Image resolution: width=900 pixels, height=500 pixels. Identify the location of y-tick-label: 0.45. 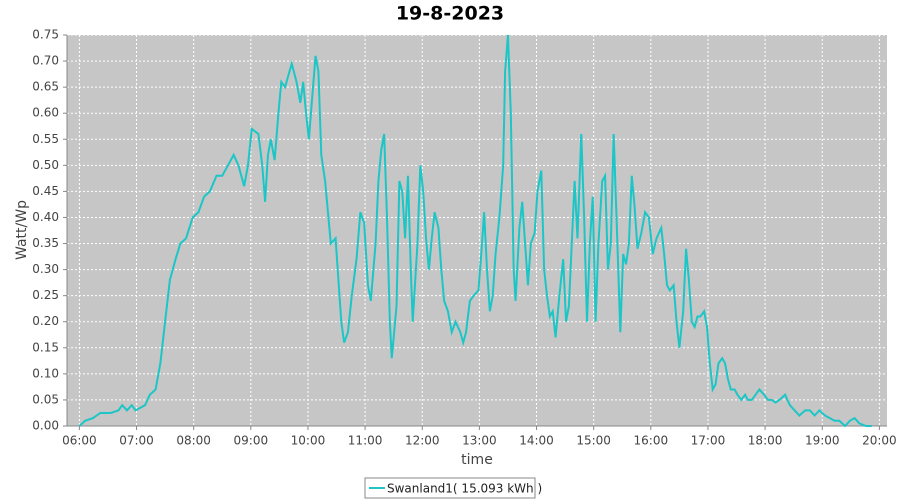
(45, 191).